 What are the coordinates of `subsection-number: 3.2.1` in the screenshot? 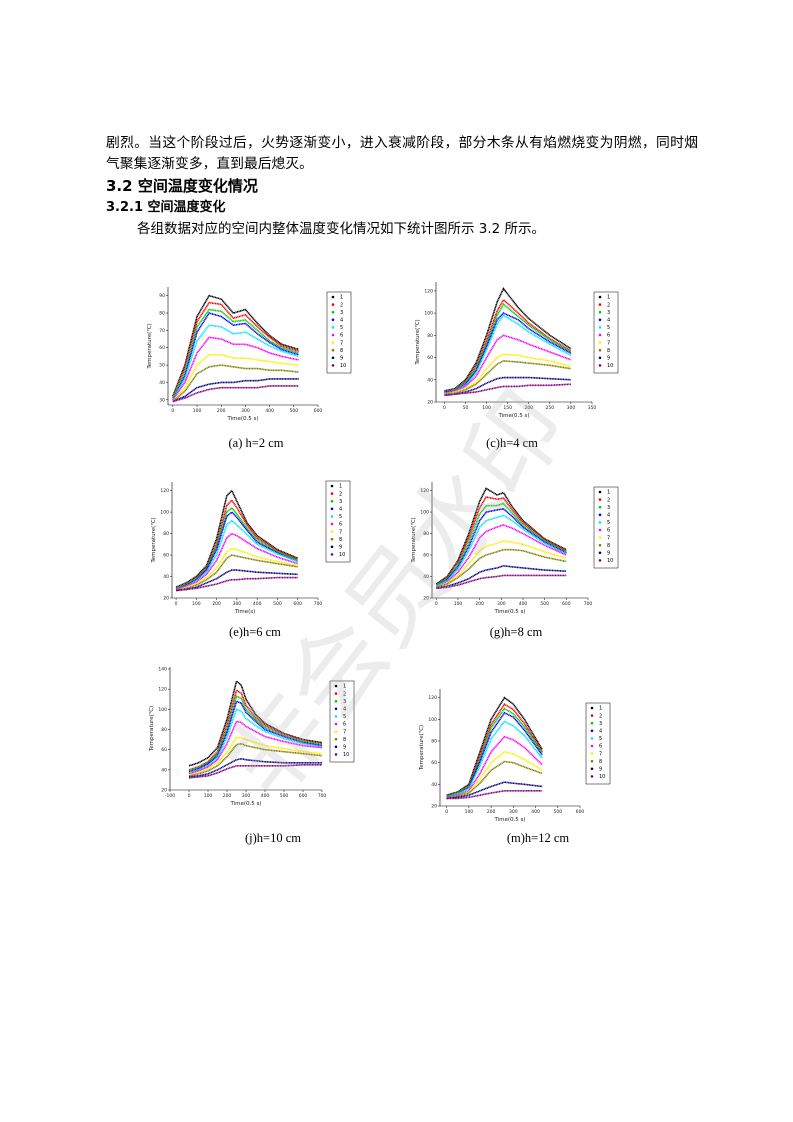 It's located at (125, 207).